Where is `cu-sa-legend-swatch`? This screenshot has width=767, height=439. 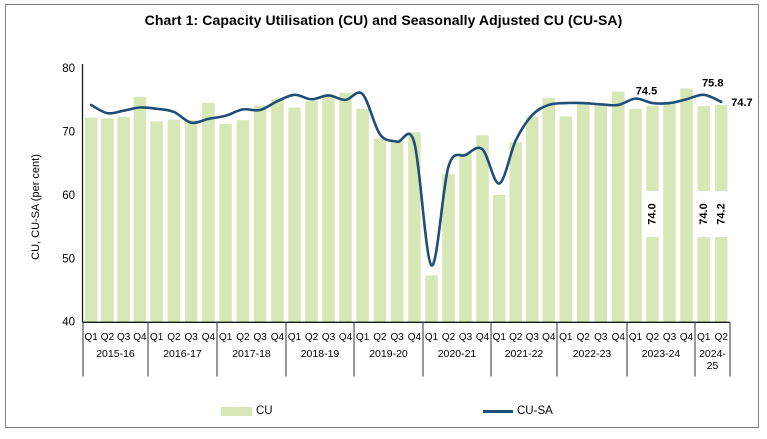
cu-sa-legend-swatch is located at coordinates (498, 411).